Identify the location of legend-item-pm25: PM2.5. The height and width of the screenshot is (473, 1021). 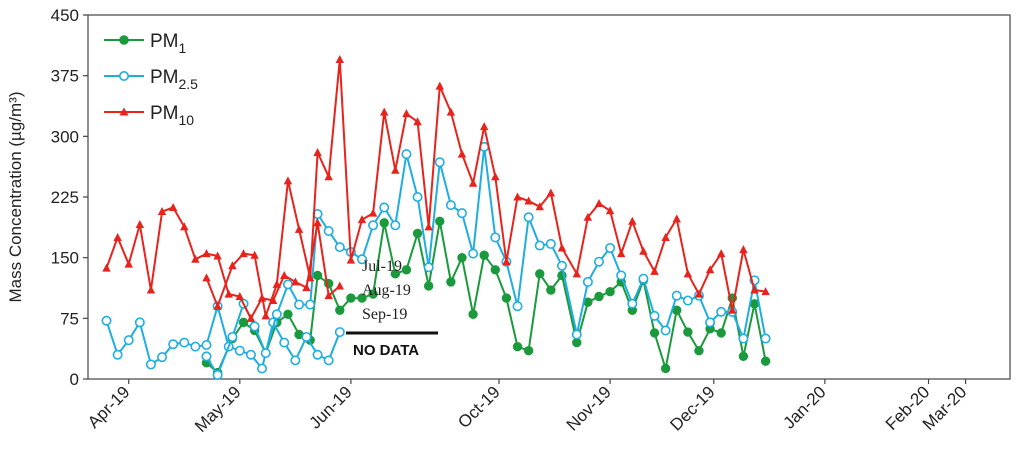
(151, 79).